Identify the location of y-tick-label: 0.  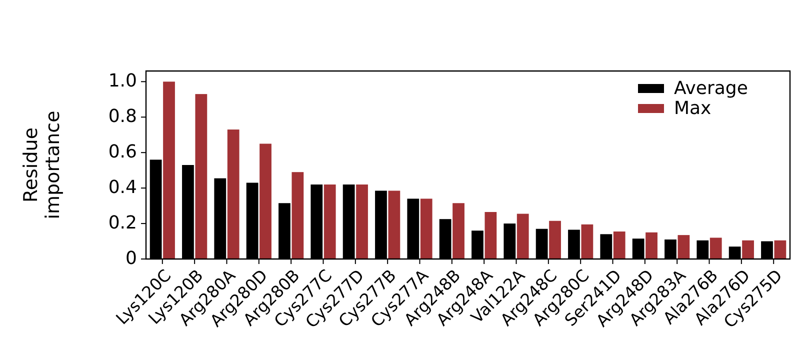
(131, 258).